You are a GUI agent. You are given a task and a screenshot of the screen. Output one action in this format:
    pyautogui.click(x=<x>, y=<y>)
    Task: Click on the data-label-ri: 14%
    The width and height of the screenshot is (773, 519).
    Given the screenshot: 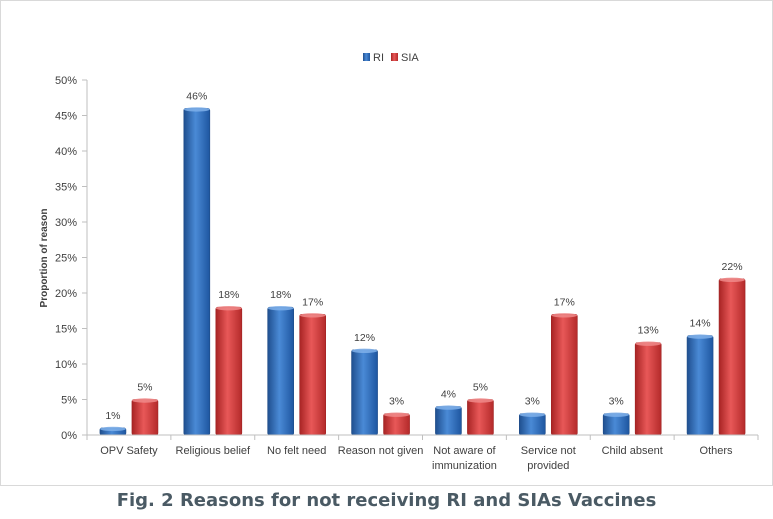 What is the action you would take?
    pyautogui.click(x=700, y=324)
    